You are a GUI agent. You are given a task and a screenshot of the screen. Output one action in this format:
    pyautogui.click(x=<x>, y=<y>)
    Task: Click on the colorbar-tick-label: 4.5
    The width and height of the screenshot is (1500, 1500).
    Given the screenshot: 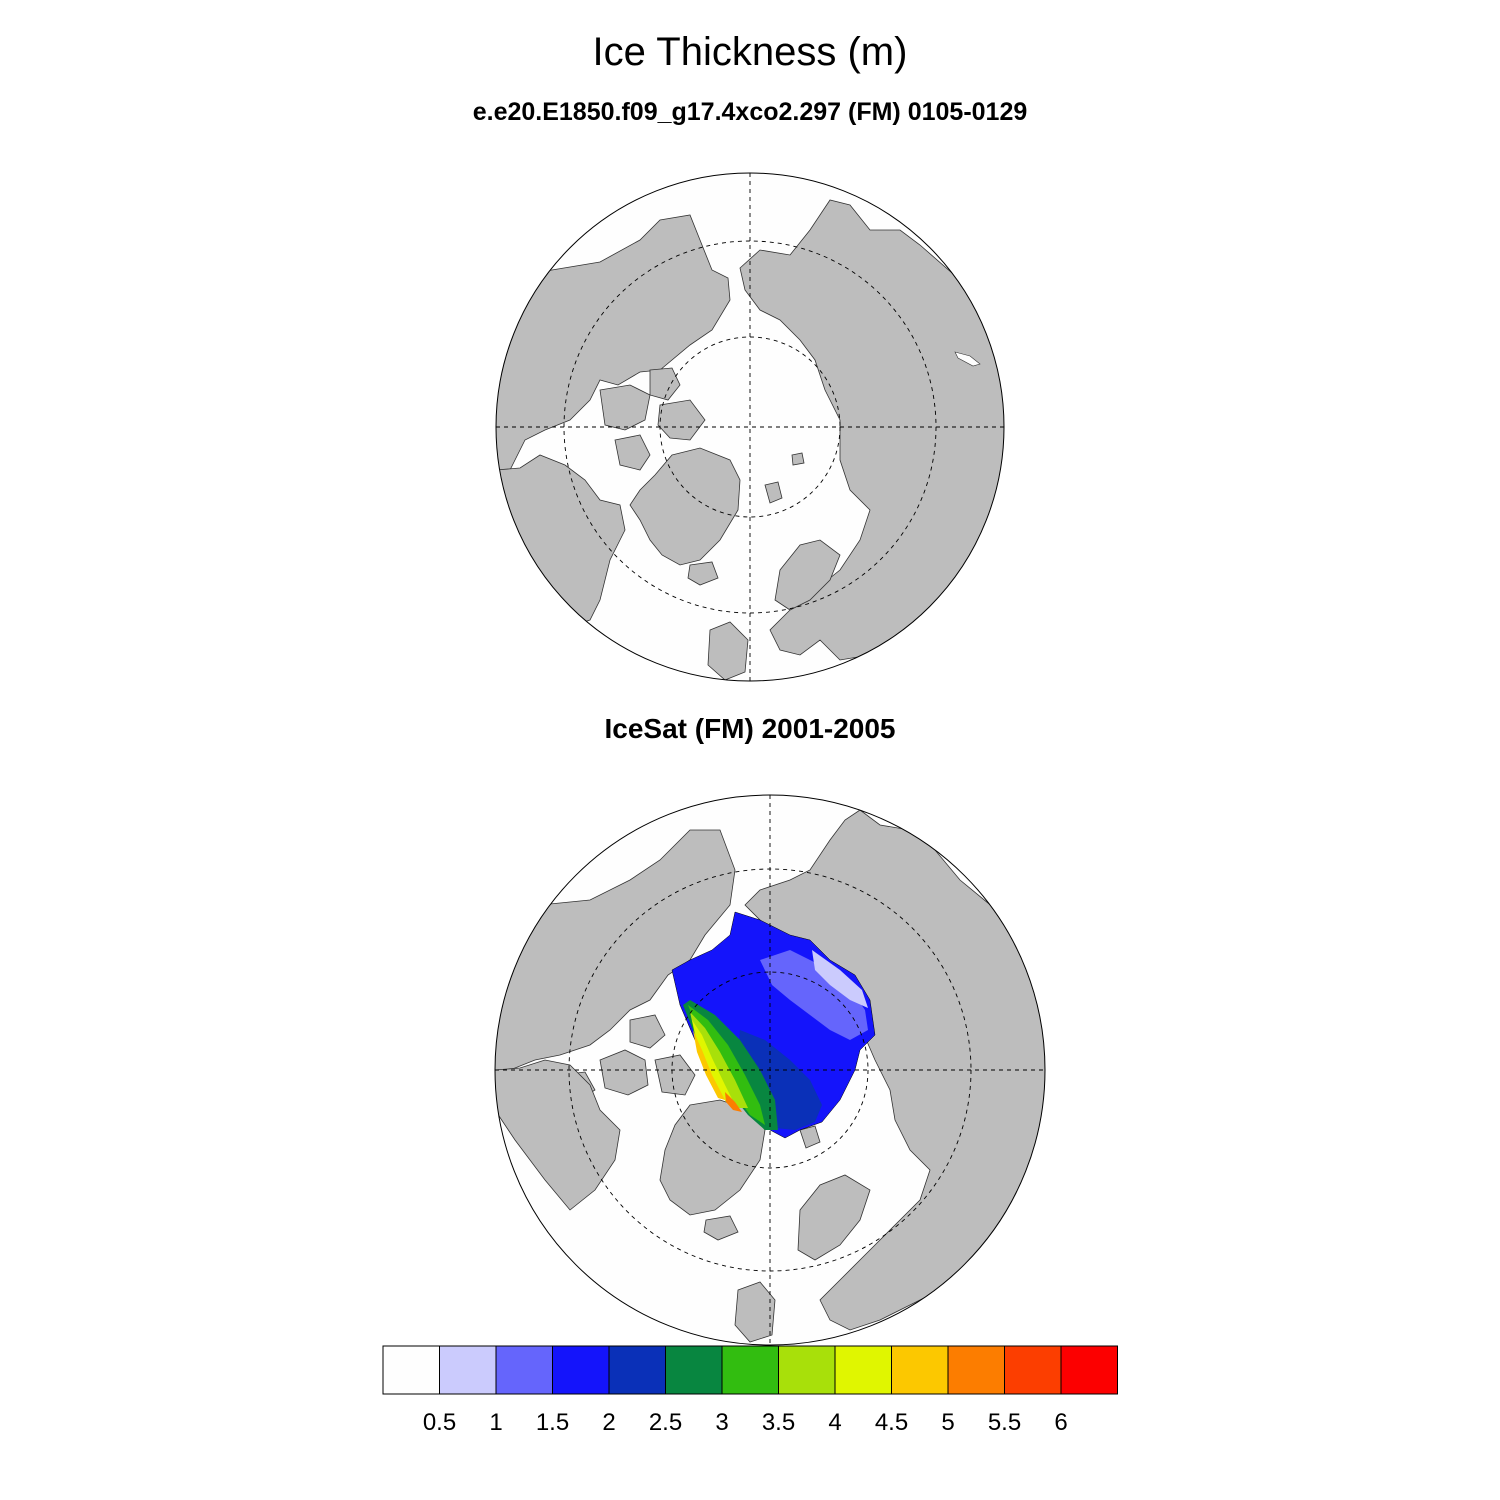 What is the action you would take?
    pyautogui.click(x=891, y=1422)
    